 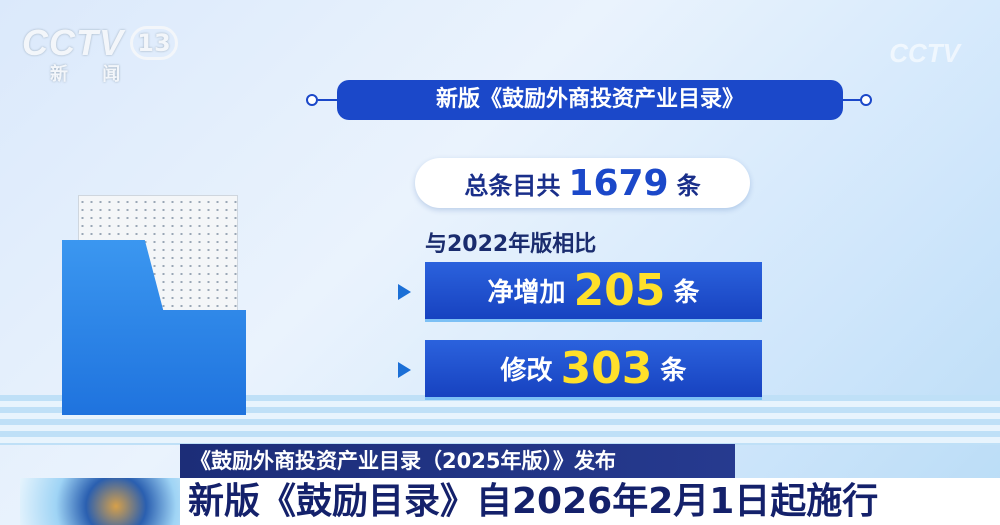 What do you see at coordinates (511, 244) in the screenshot?
I see `compare-label: 与2022年版相比` at bounding box center [511, 244].